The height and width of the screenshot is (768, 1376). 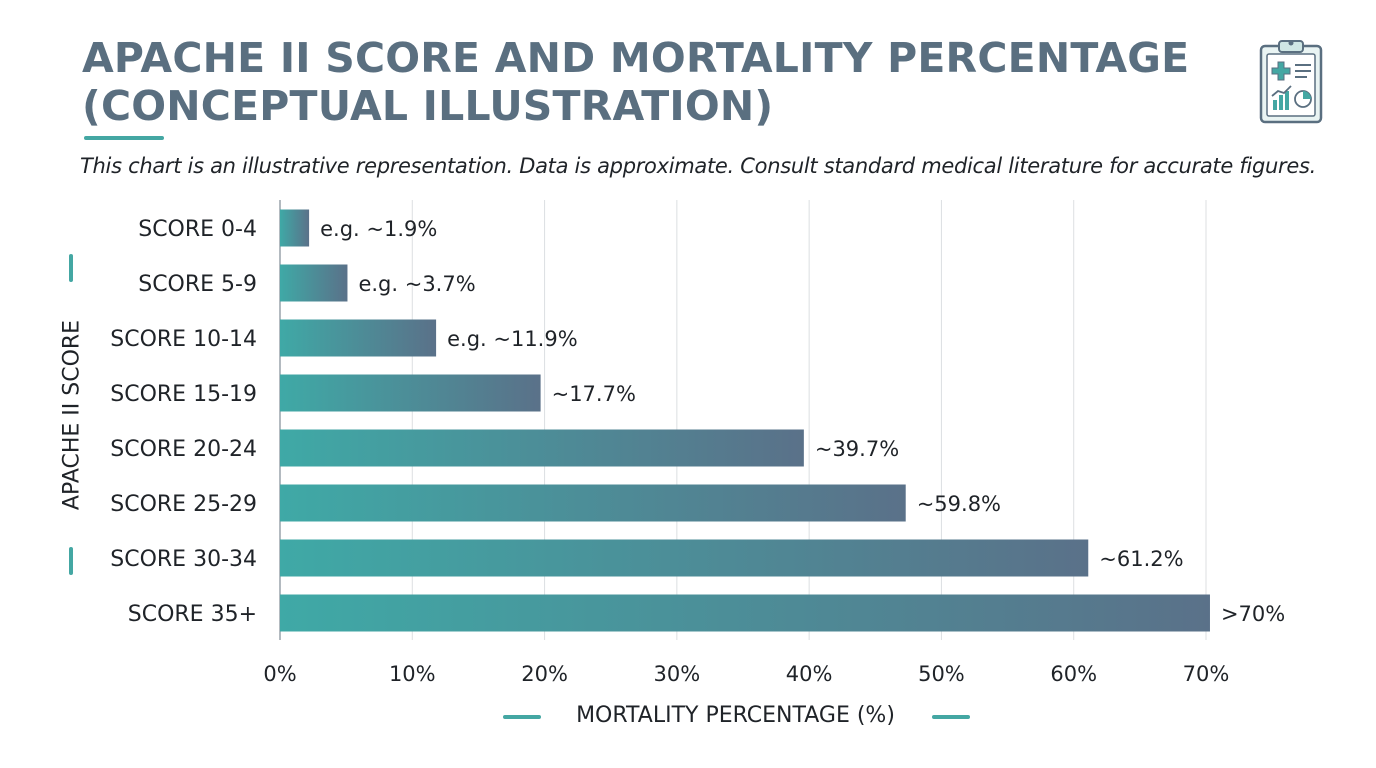 I want to click on data-label: e.g. ~11.9%, so click(x=512, y=339).